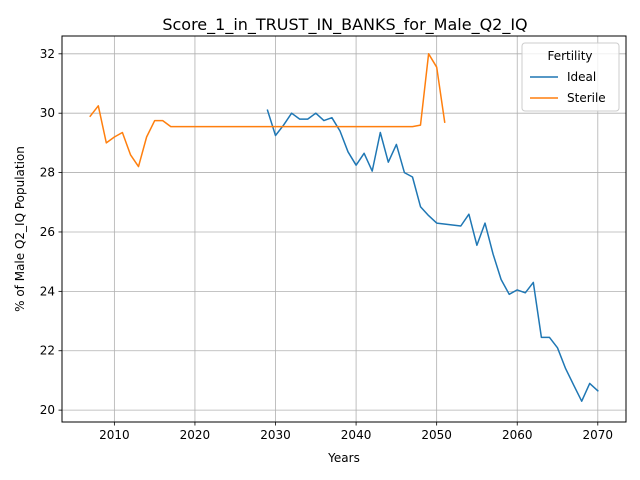  Describe the element at coordinates (114, 435) in the screenshot. I see `x-tick-label: 2010` at that location.